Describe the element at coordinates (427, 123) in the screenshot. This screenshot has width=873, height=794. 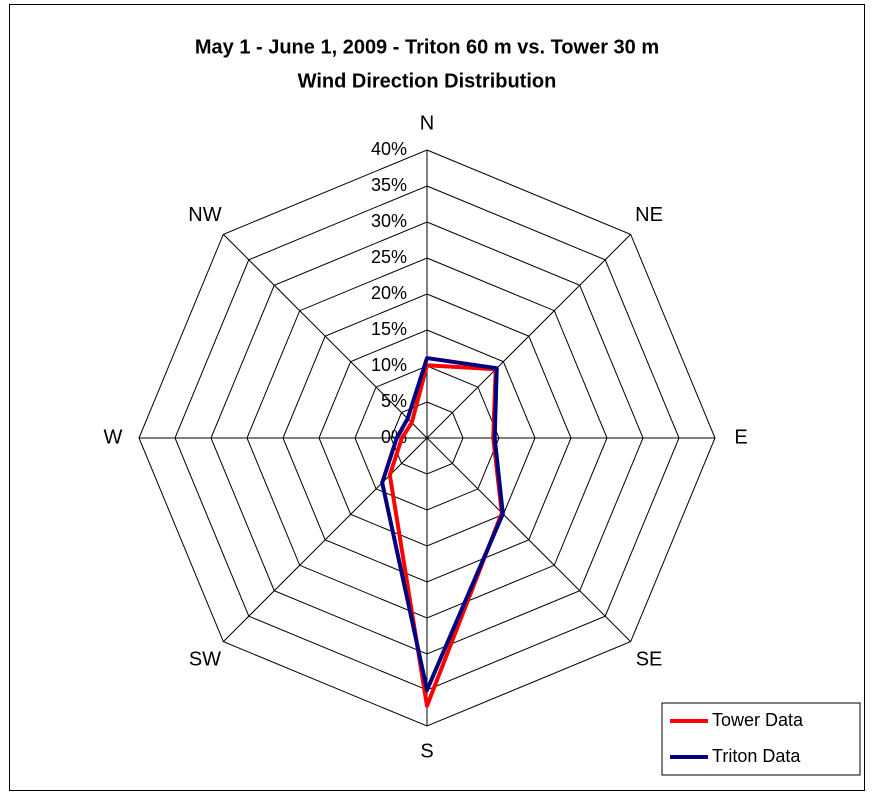
I see `category-label: N` at that location.